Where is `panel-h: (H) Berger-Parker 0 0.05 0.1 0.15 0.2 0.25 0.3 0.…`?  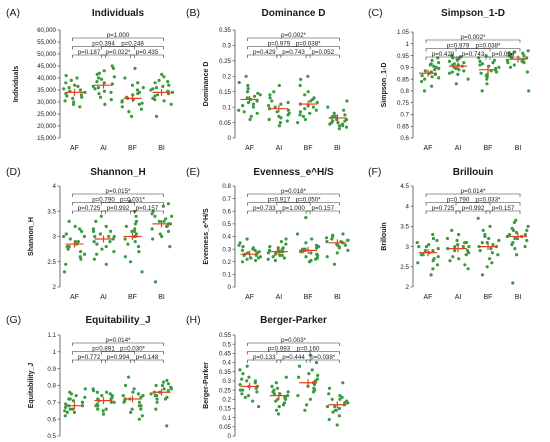 panel-h: (H) Berger-Parker 0 0.05 0.1 0.15 0.2 0.25 0.3 0.… is located at coordinates (268, 377).